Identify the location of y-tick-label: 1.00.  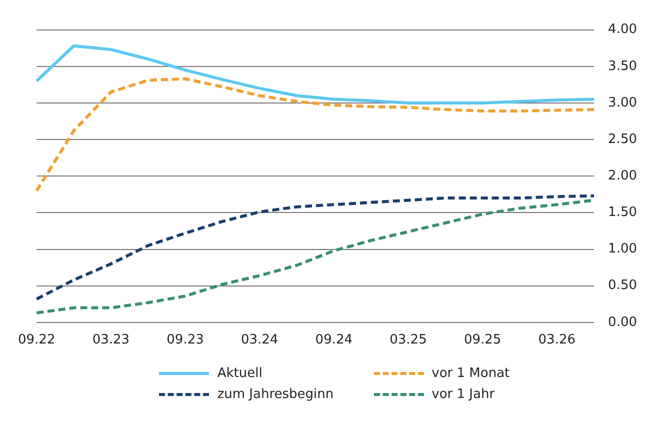
(623, 249).